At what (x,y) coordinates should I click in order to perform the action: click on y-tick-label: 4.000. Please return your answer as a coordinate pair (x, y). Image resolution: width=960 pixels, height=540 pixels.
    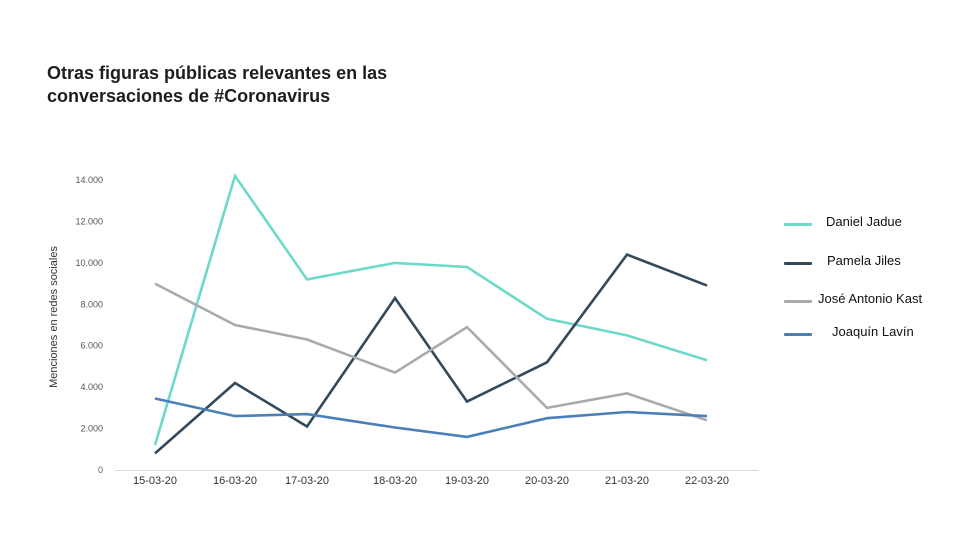
    Looking at the image, I should click on (91, 387).